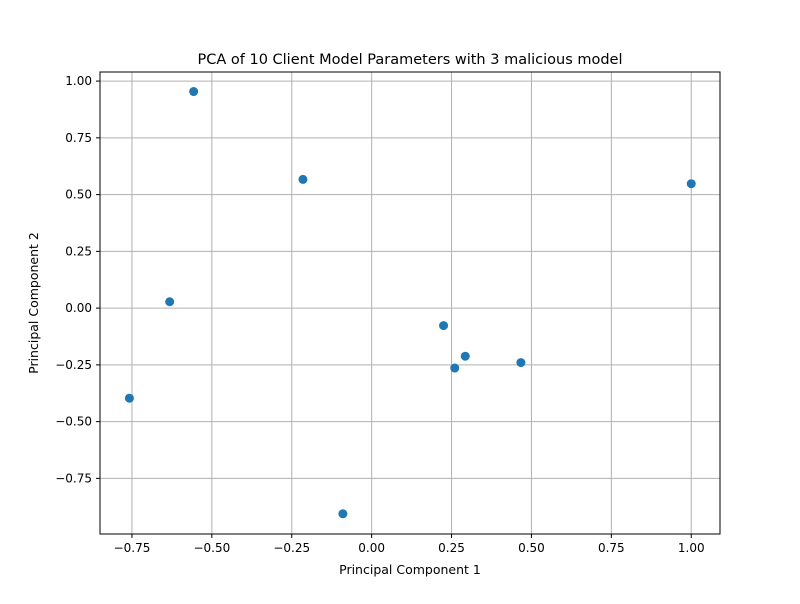 This screenshot has height=604, width=800. I want to click on y-tick-label: −0.75, so click(73, 478).